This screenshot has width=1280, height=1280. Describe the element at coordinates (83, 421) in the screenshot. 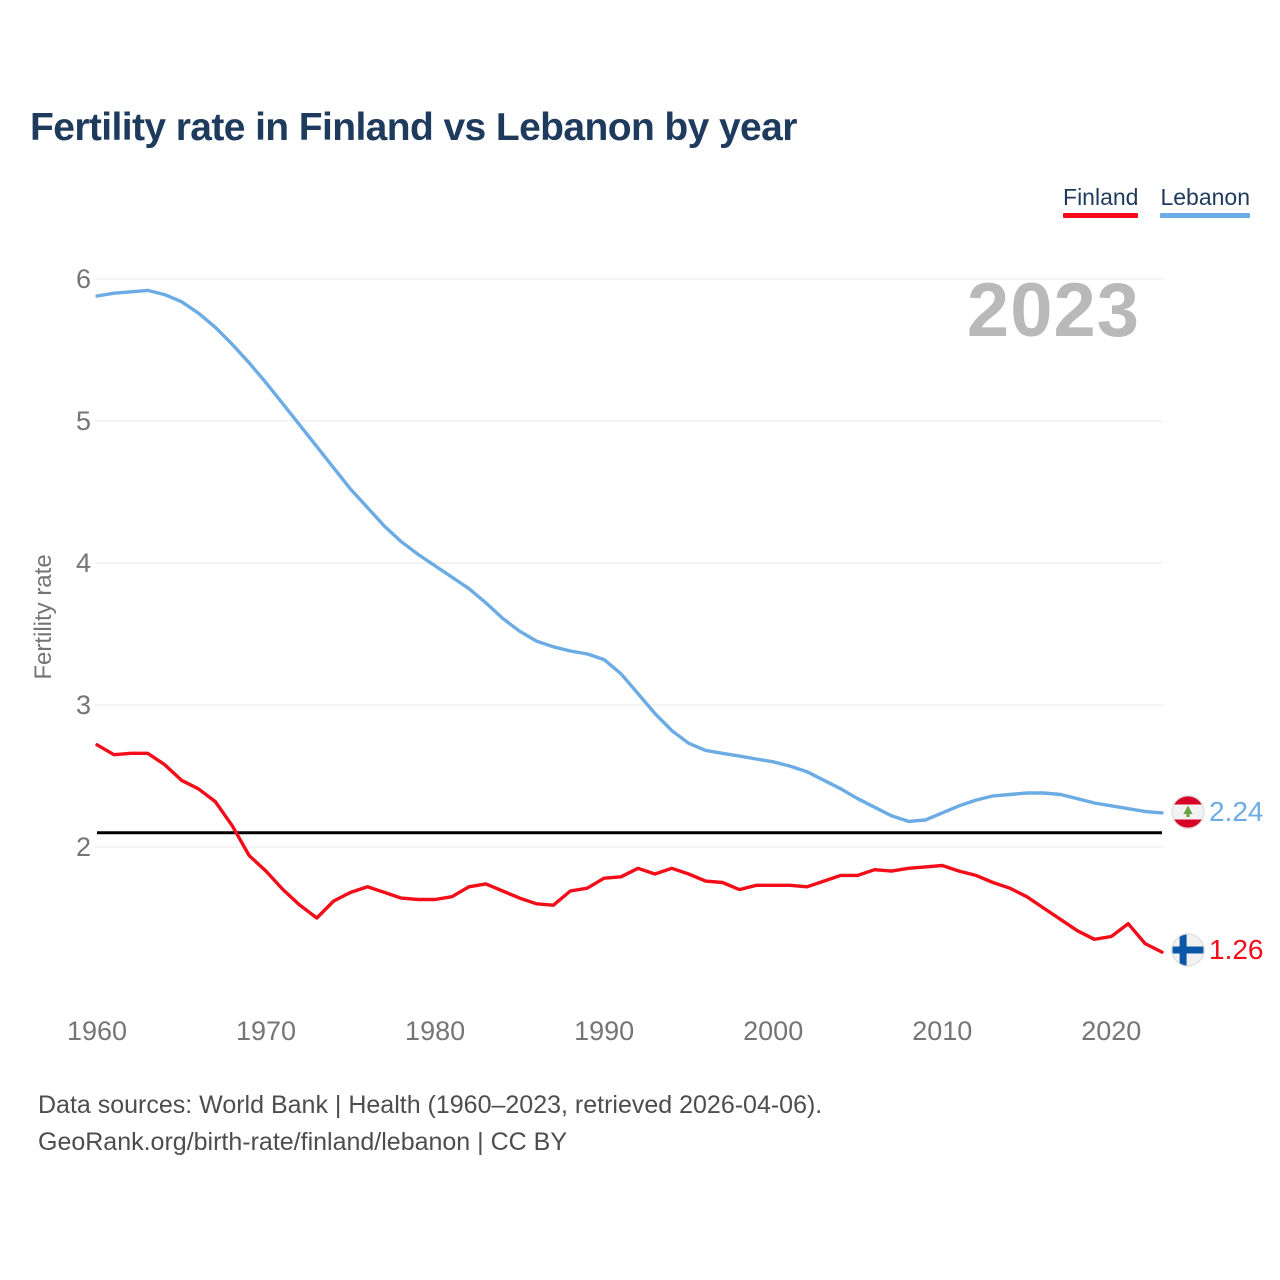

I see `y-tick-label-5: 5` at that location.